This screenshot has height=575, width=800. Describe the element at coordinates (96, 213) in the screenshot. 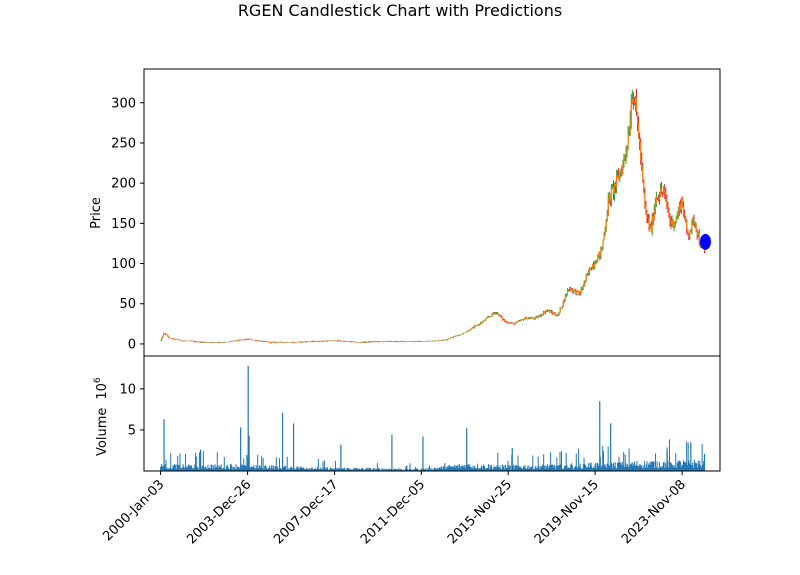

I see `price-axis-label: Price` at that location.